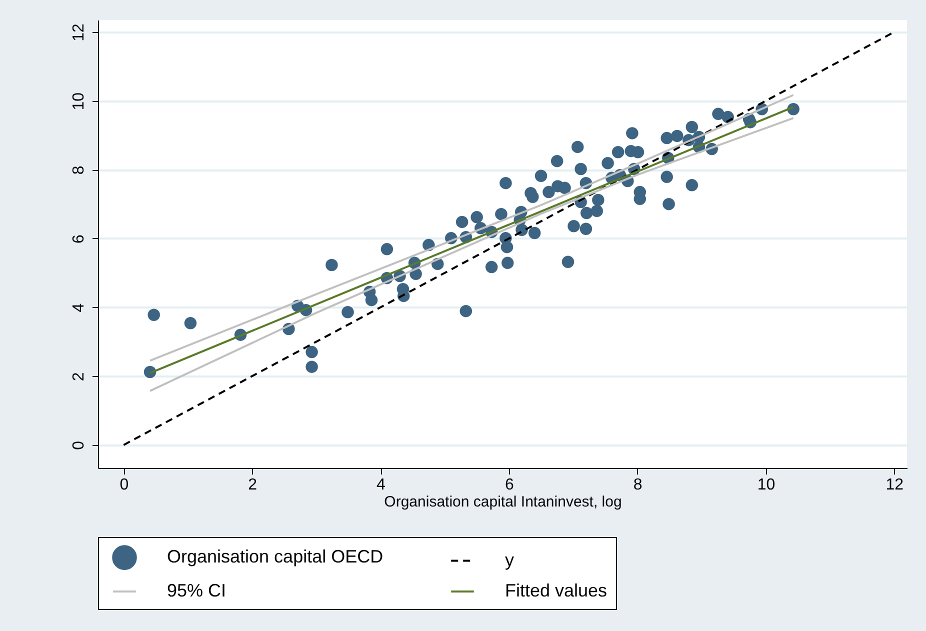  What do you see at coordinates (253, 485) in the screenshot?
I see `x-tick-label: 2` at bounding box center [253, 485].